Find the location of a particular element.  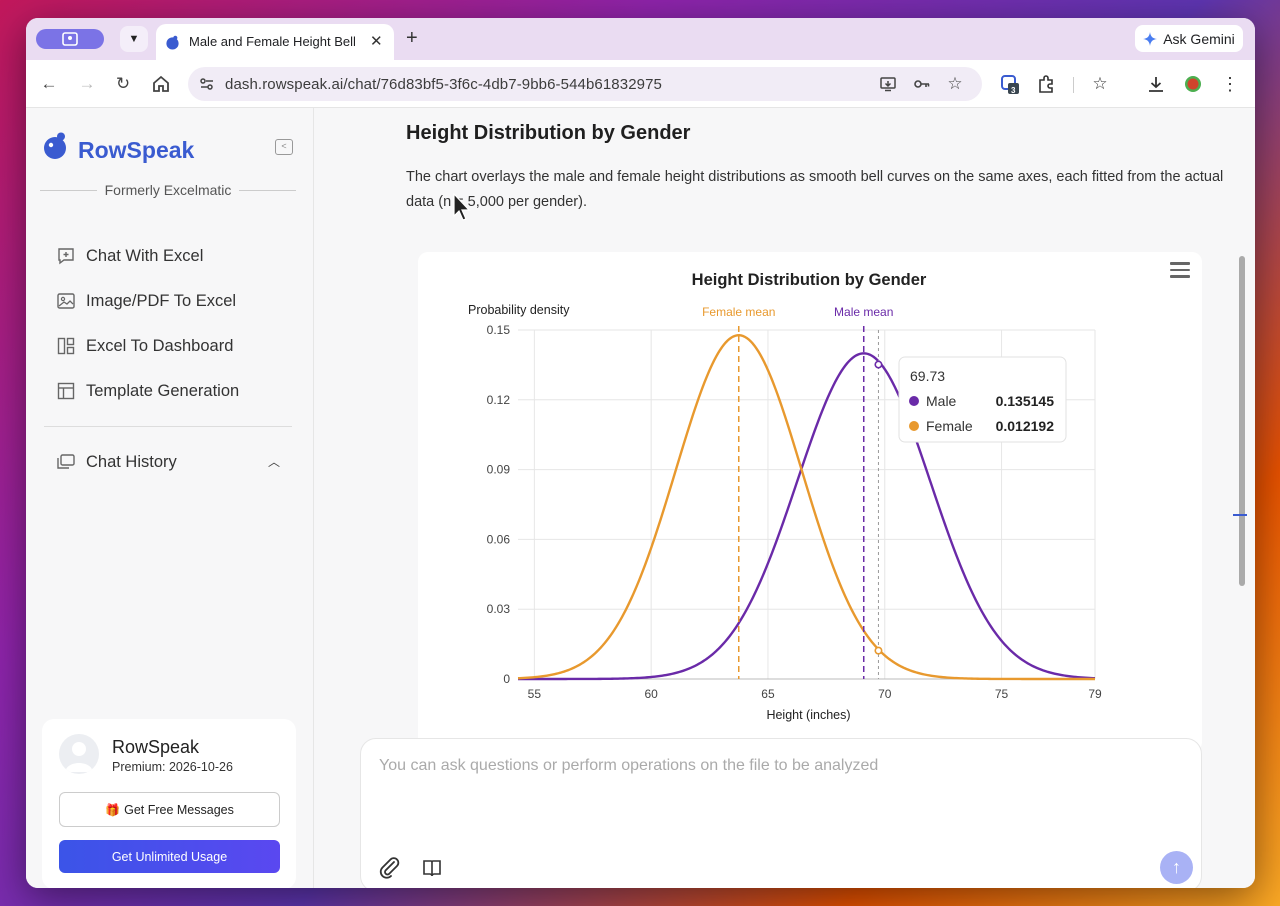

get-free-messages-button: 🎁 Get Free Messages is located at coordinates (169, 809).